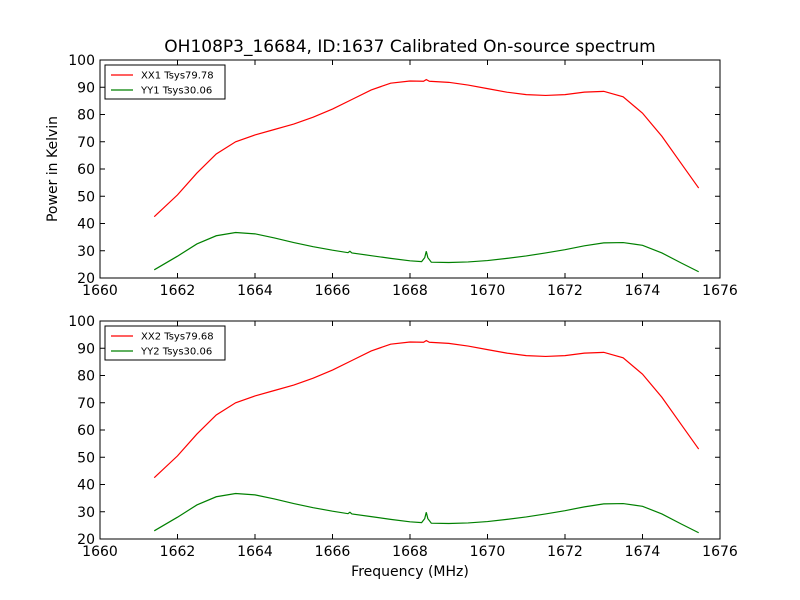  Describe the element at coordinates (53, 169) in the screenshot. I see `y-axis-label: Power in Kelvin` at that location.